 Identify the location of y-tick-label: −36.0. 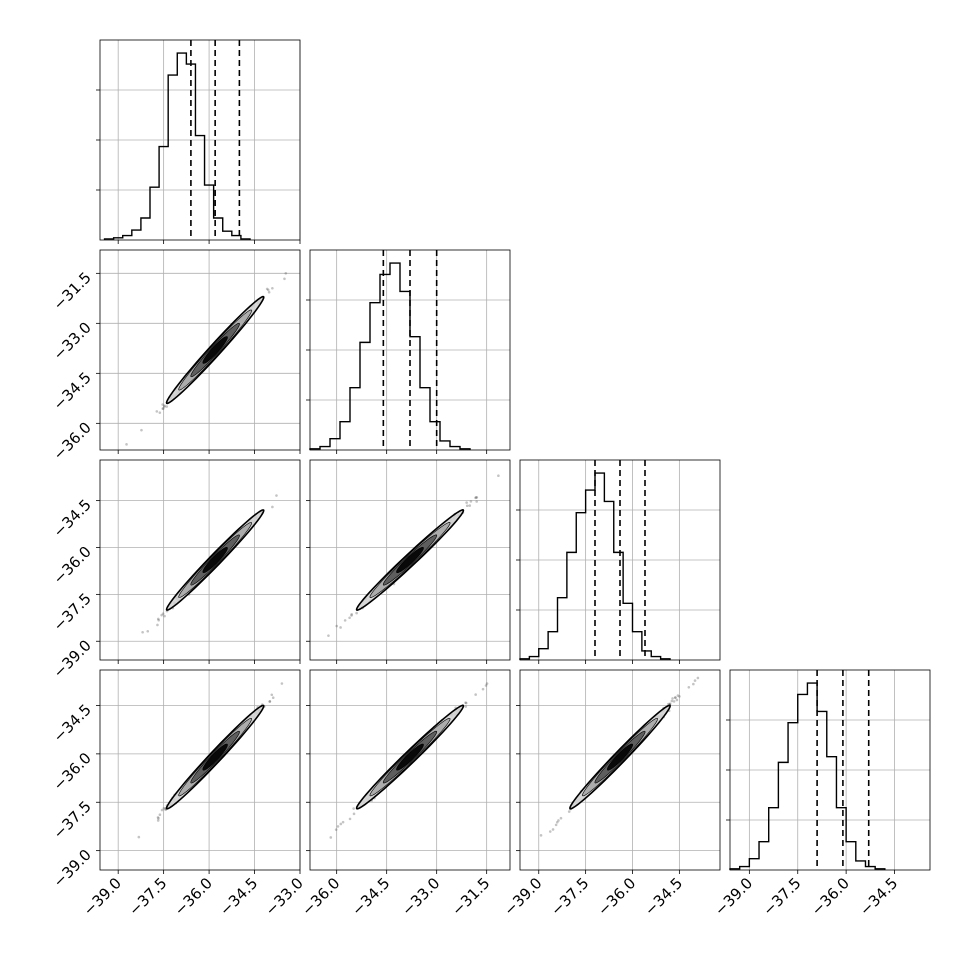
(72, 565).